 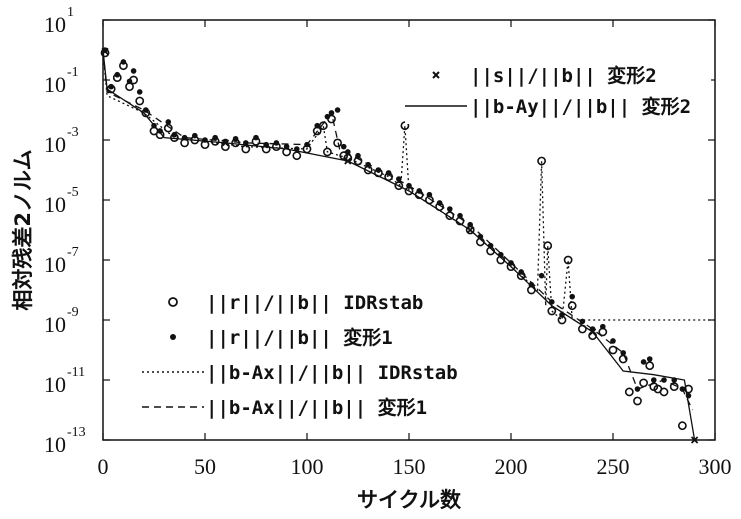 I want to click on y-tick-label-3: 10, so click(x=55, y=204).